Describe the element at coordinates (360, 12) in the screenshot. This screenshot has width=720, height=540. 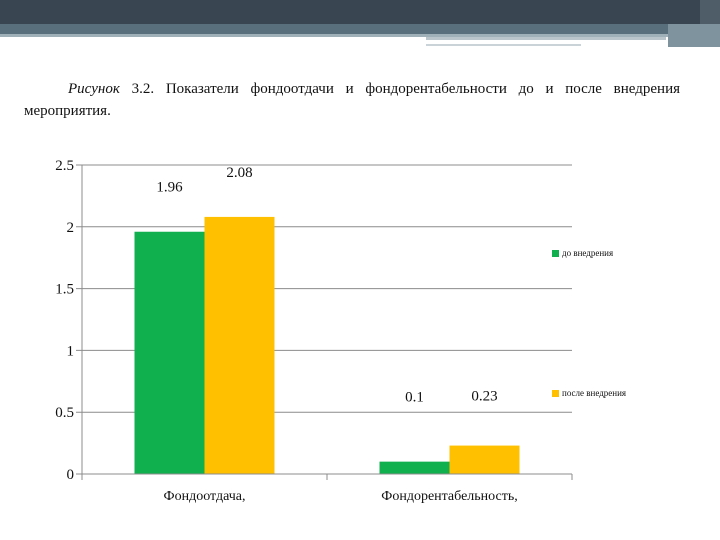
I see `title-bar` at that location.